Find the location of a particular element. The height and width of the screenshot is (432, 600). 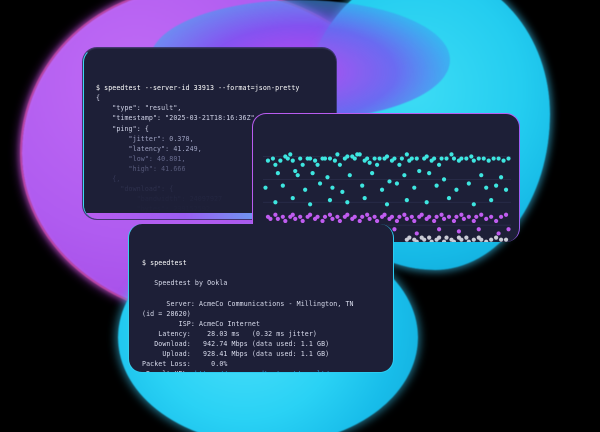

terminal-window-dot-chart is located at coordinates (386, 177).